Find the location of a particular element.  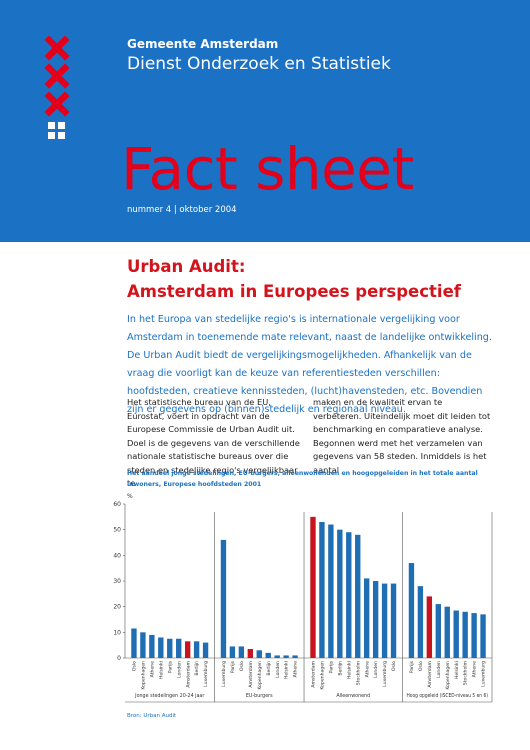

source: Bron: Urban Audit is located at coordinates (152, 716).